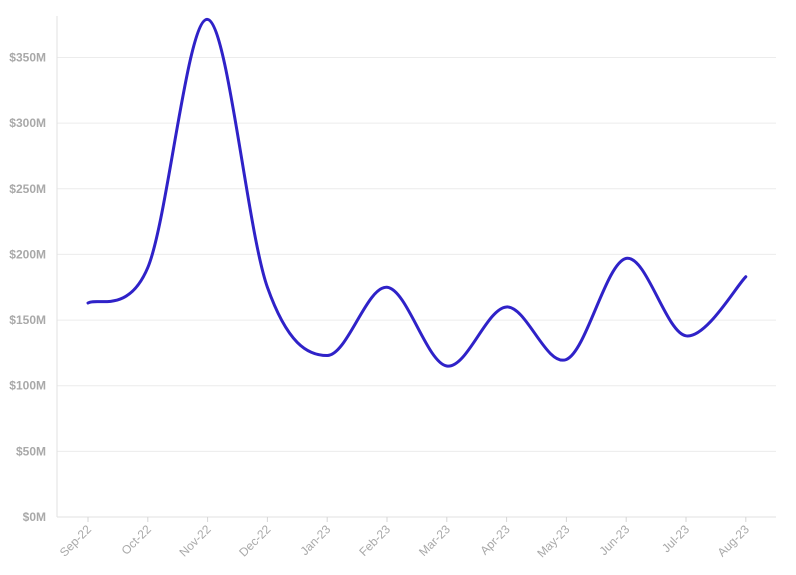 This screenshot has width=796, height=575. Describe the element at coordinates (27, 320) in the screenshot. I see `y-tick-label: $150M` at that location.